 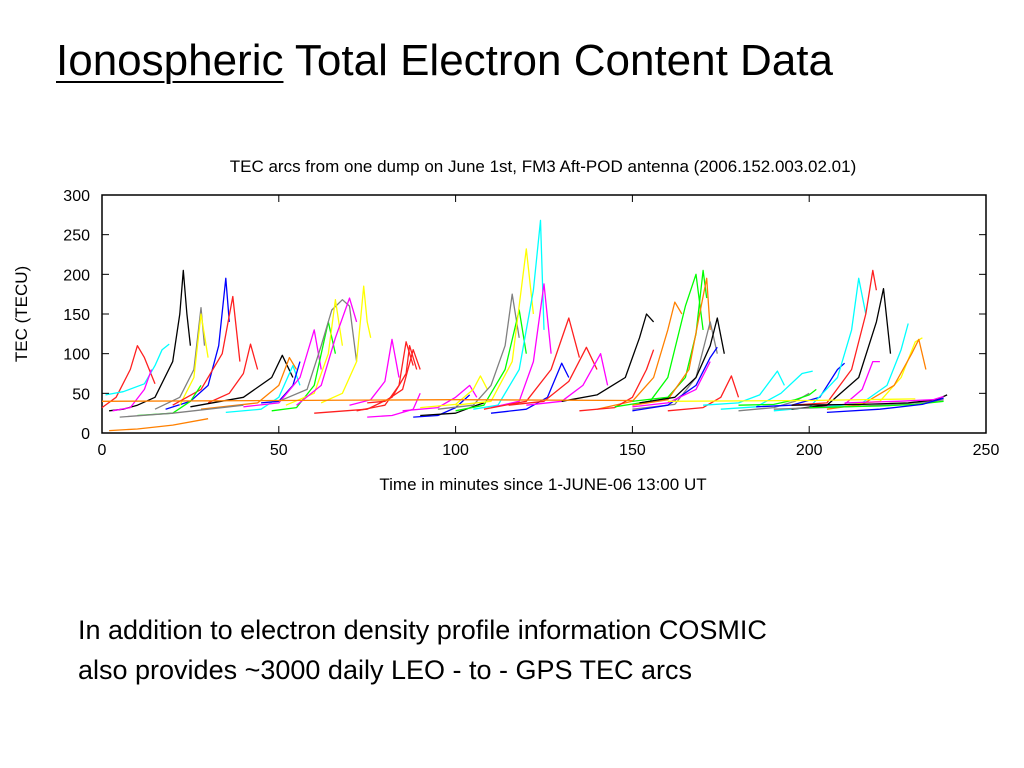 I want to click on slide-title: Ionospheric Total Electron Content Data, so click(x=444, y=61).